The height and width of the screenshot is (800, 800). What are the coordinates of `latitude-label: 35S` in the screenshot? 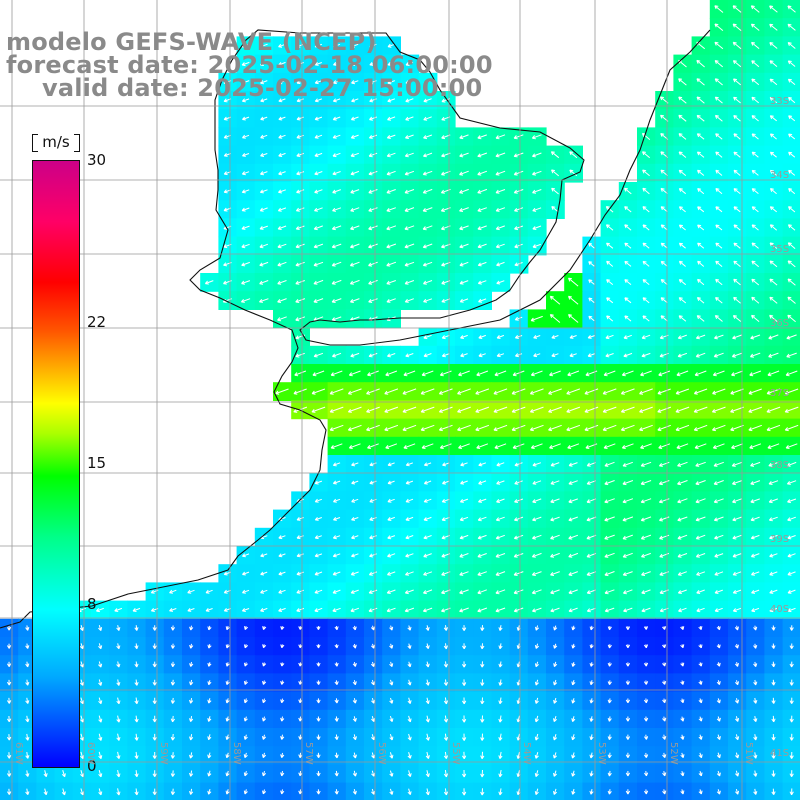 It's located at (780, 249).